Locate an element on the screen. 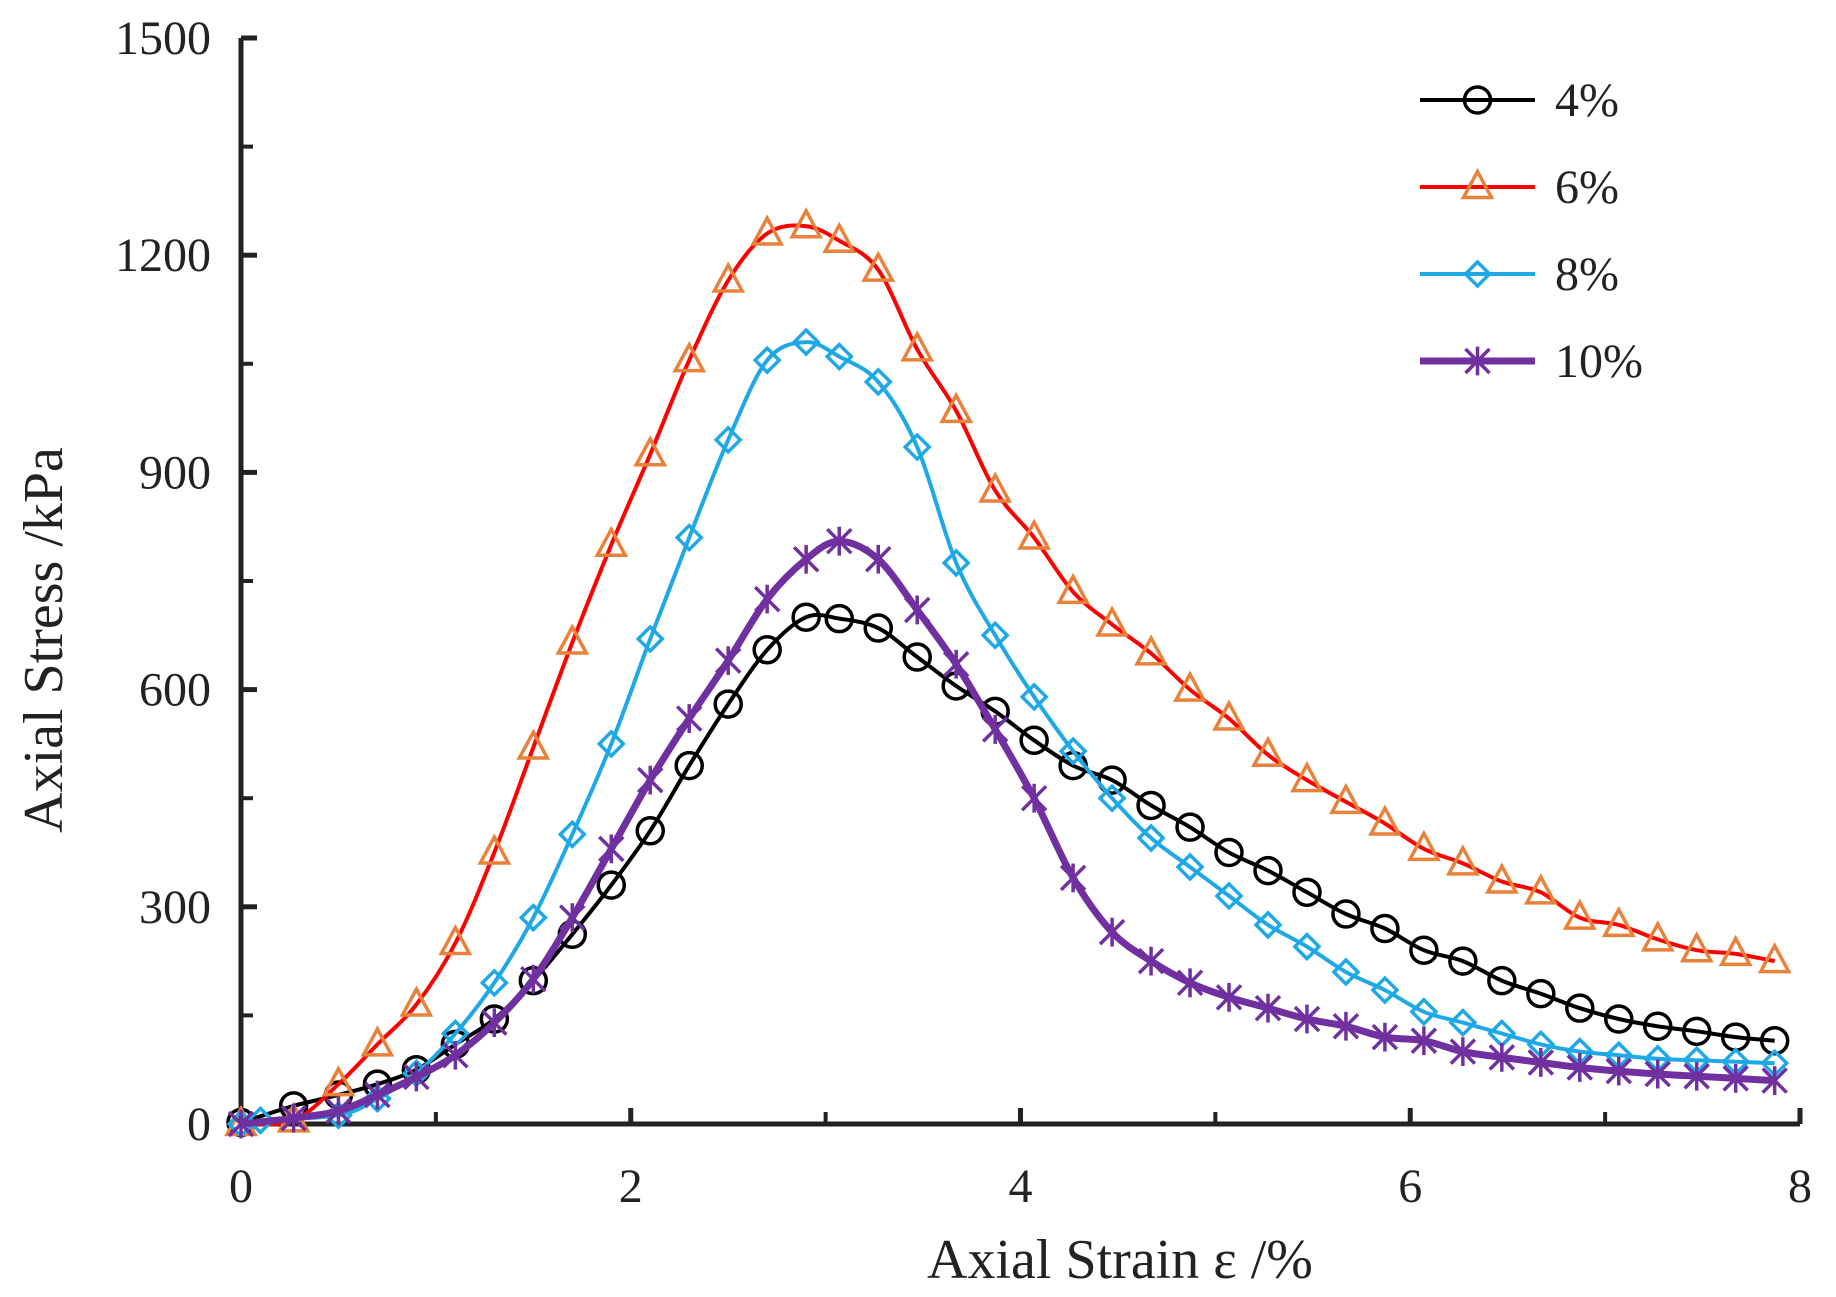 The height and width of the screenshot is (1297, 1836). legend: 4% 6% 8% 10% is located at coordinates (1531, 231).